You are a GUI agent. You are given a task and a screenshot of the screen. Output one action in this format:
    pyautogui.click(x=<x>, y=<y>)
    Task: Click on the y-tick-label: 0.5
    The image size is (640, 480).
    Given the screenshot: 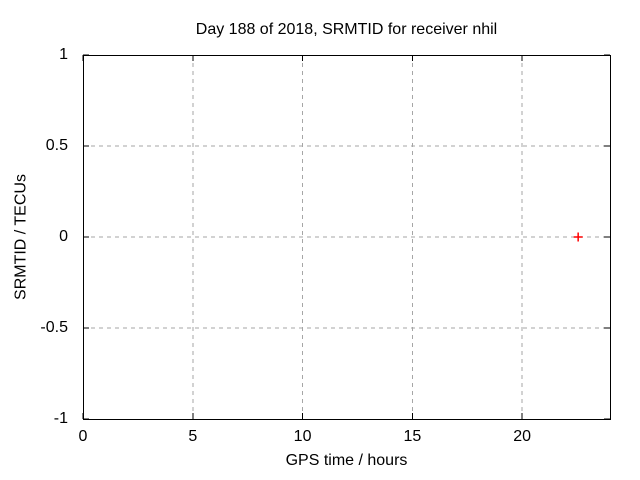 What is the action you would take?
    pyautogui.click(x=56, y=145)
    